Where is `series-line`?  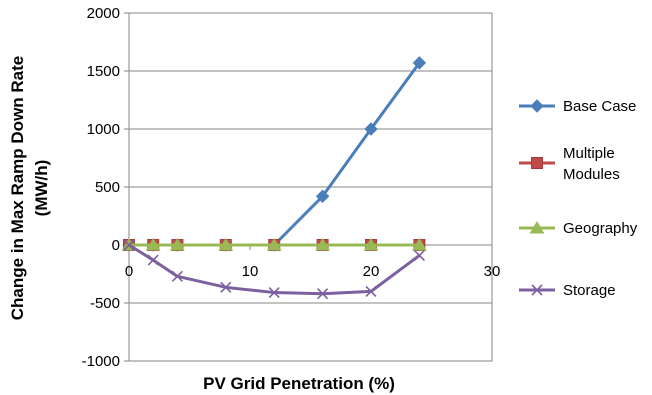
series-line is located at coordinates (274, 269).